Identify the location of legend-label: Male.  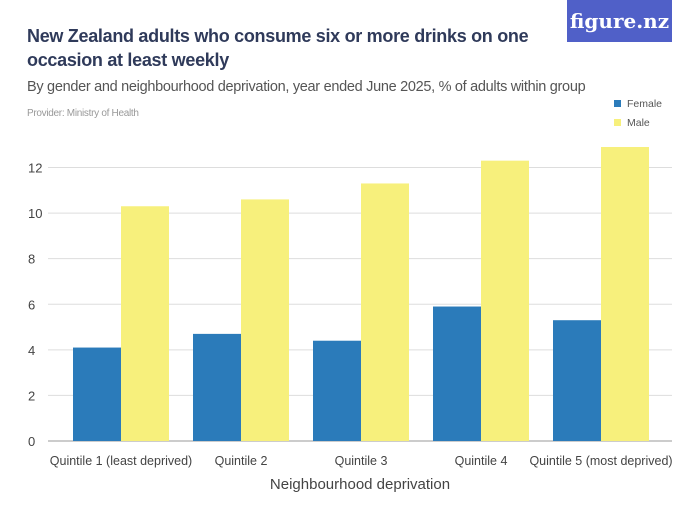
(638, 123).